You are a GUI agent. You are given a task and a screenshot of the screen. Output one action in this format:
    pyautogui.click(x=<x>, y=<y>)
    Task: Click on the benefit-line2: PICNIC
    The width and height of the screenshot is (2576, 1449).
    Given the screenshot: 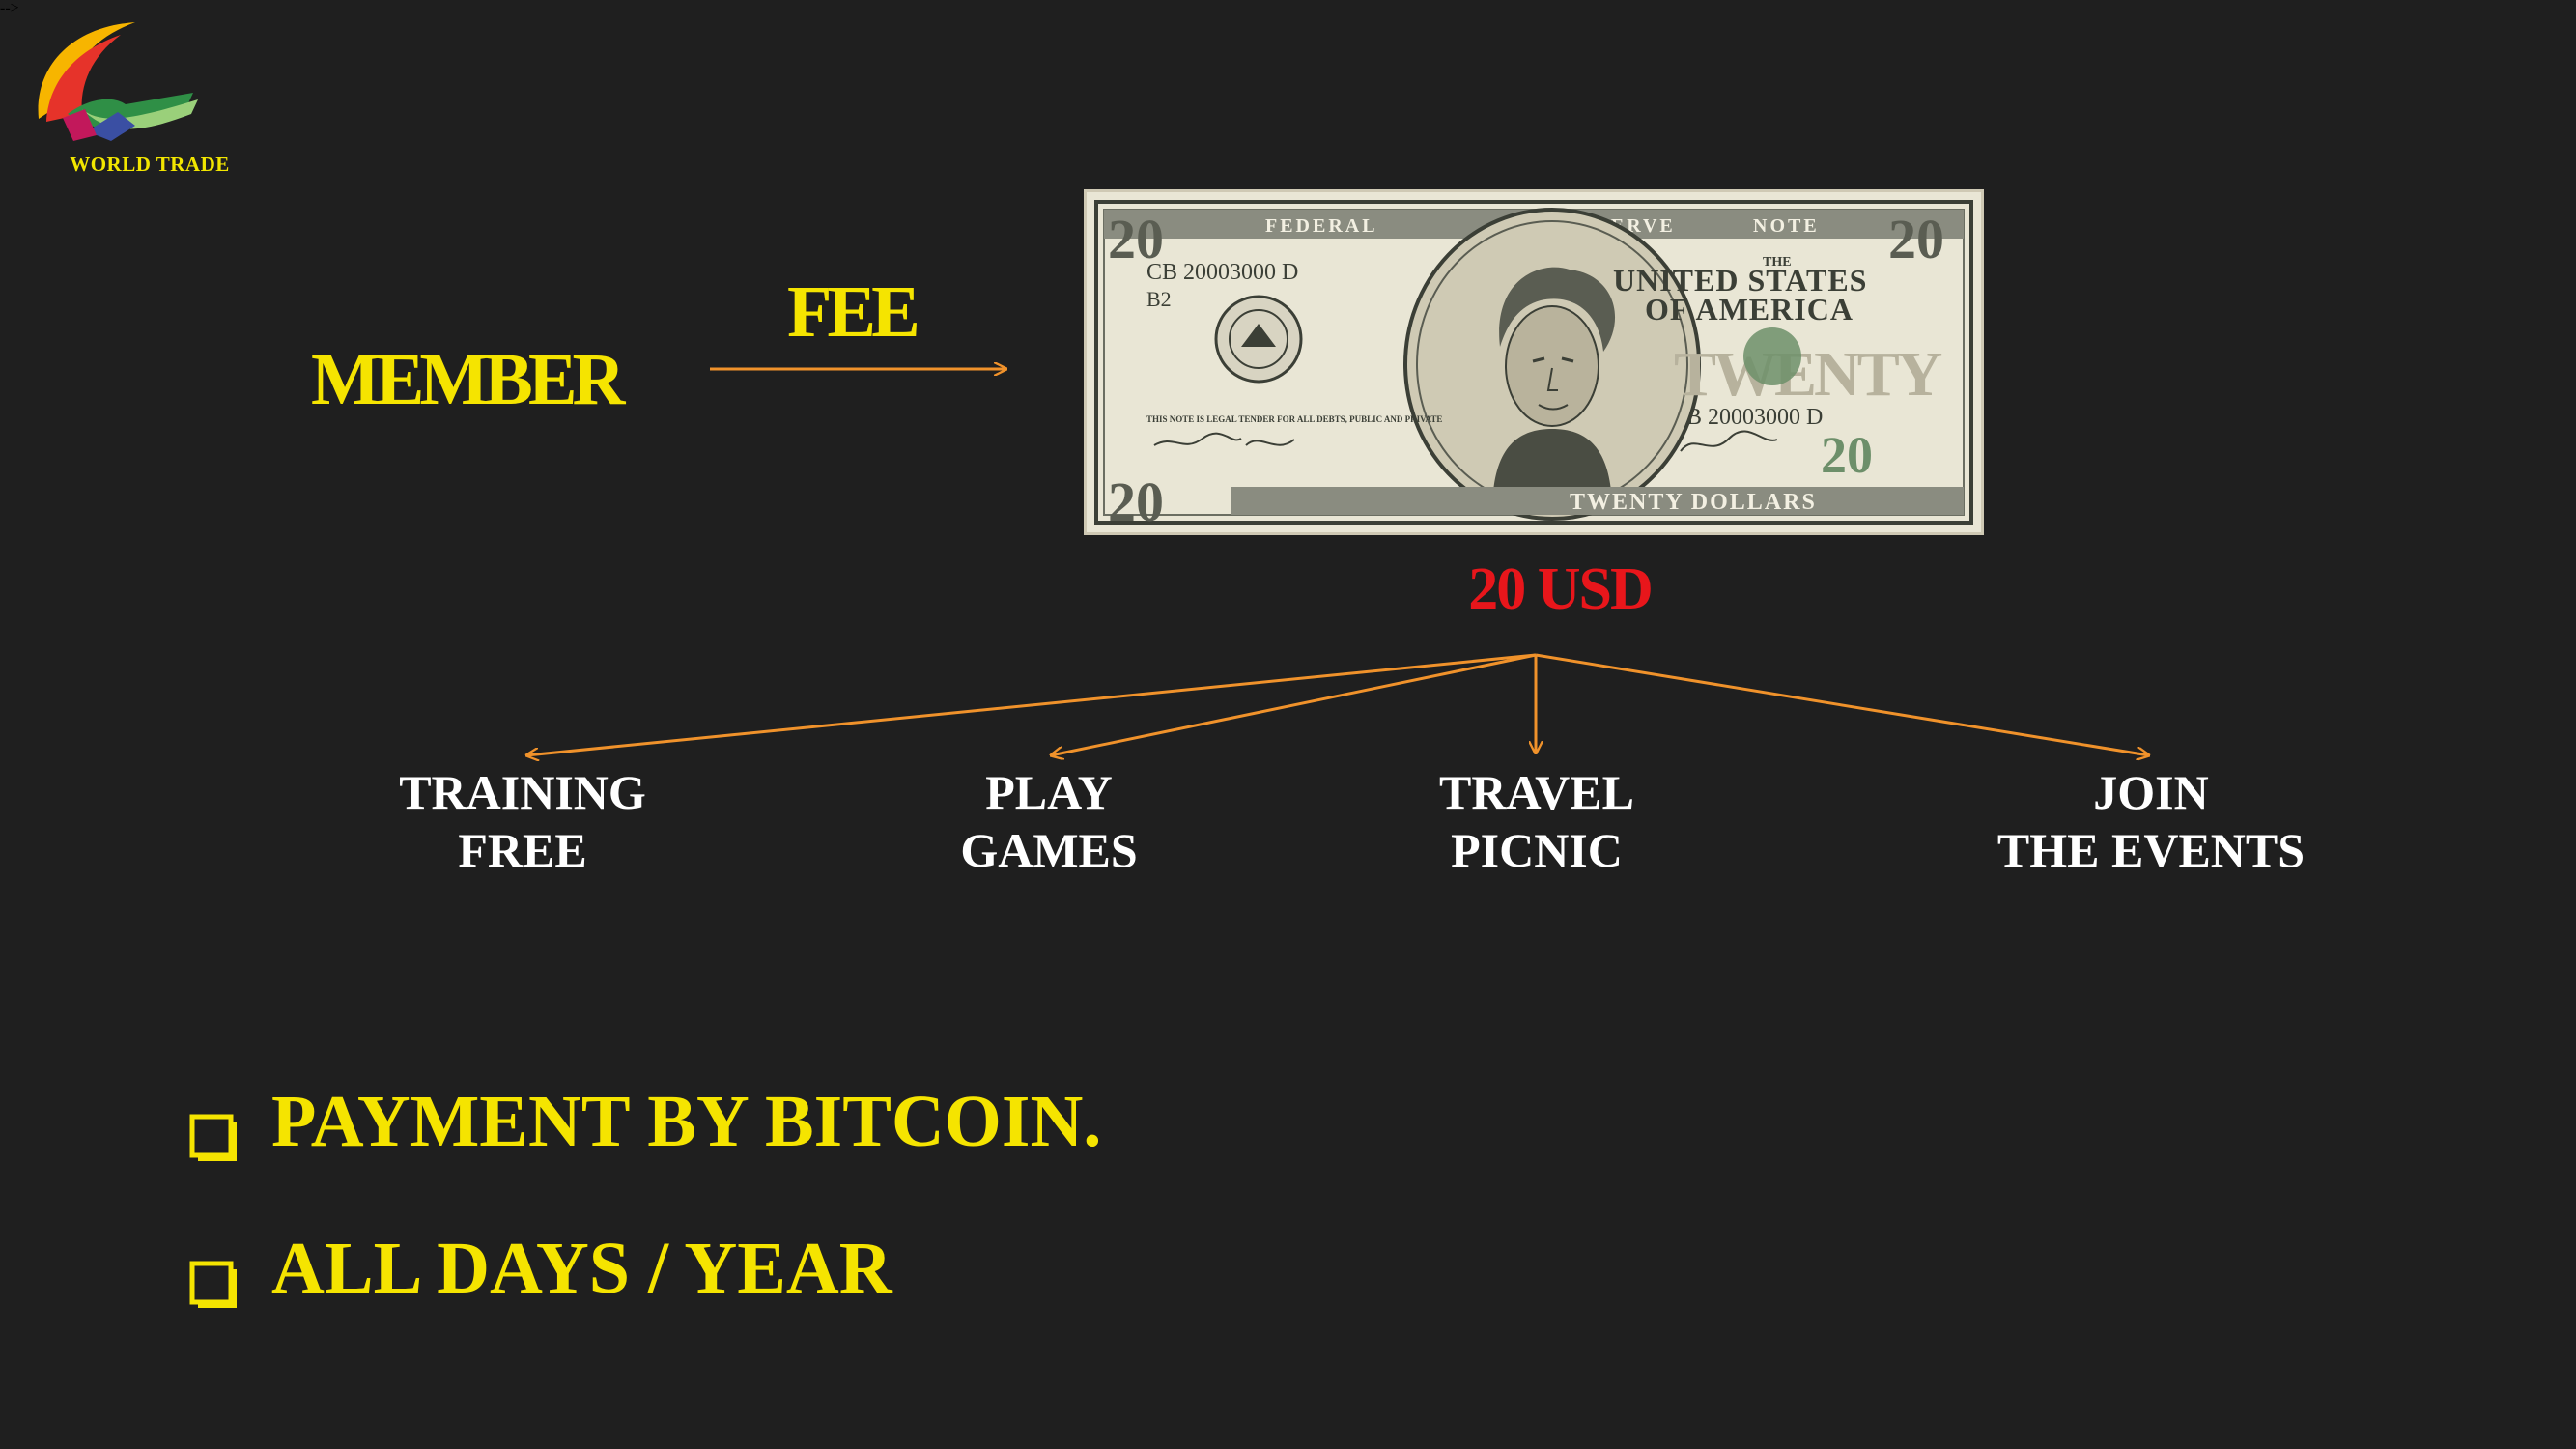 What is the action you would take?
    pyautogui.click(x=1537, y=850)
    